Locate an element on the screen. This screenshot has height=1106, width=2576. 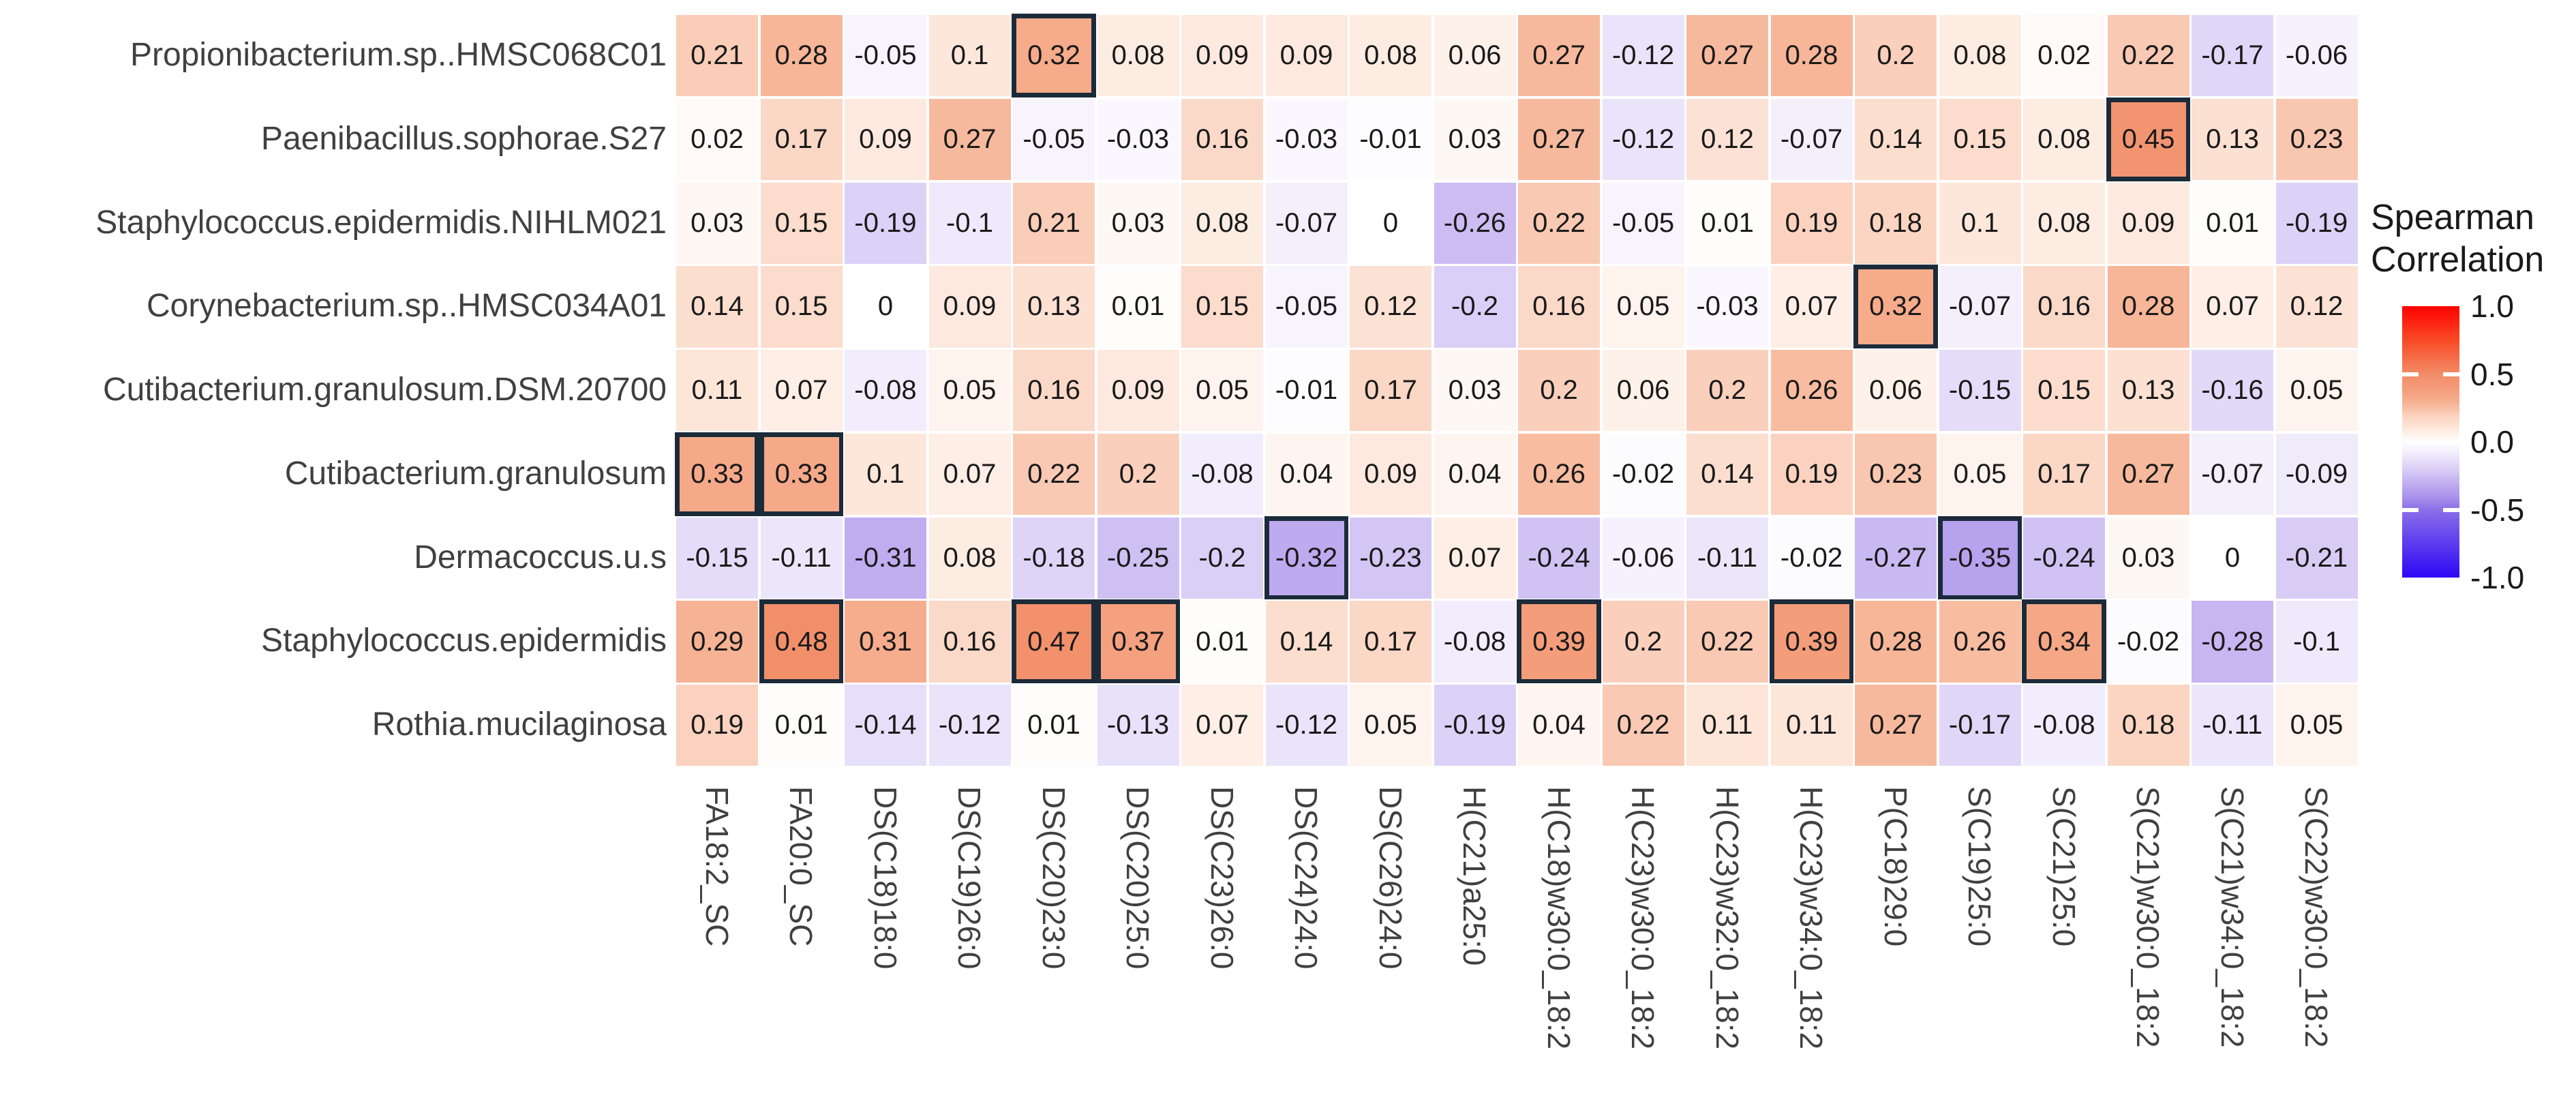
heatmap-cell-highlighted: -0.32 is located at coordinates (1306, 557).